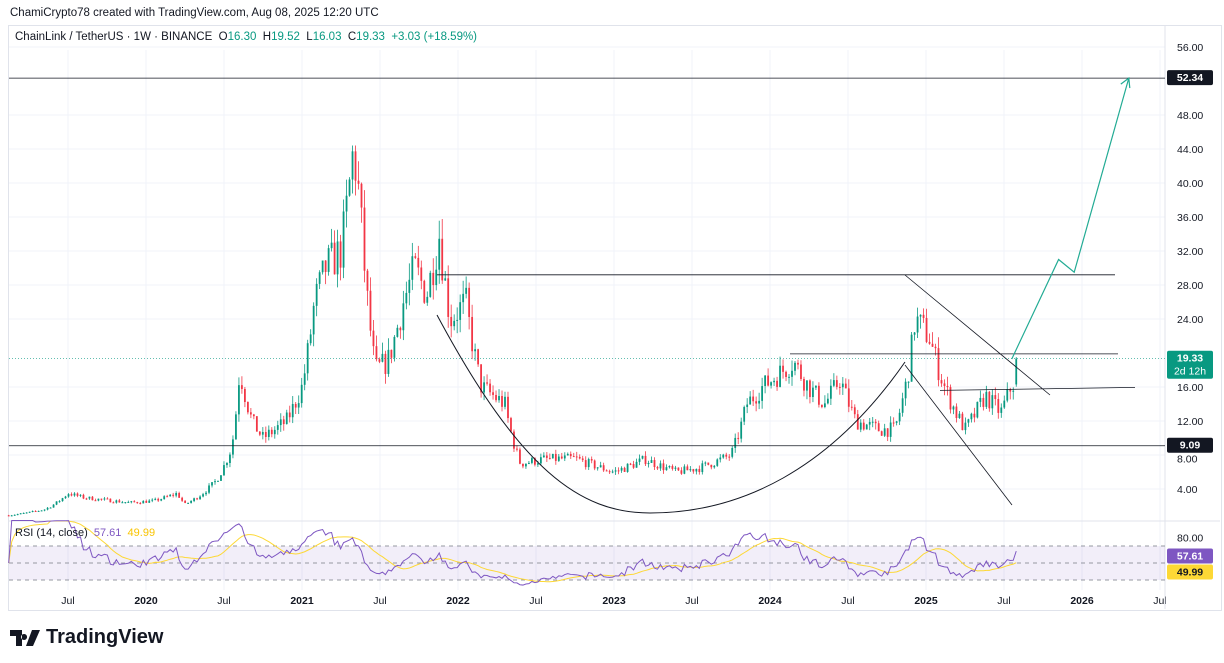 Image resolution: width=1224 pixels, height=663 pixels. Describe the element at coordinates (352, 37) in the screenshot. I see `close-label: C` at that location.